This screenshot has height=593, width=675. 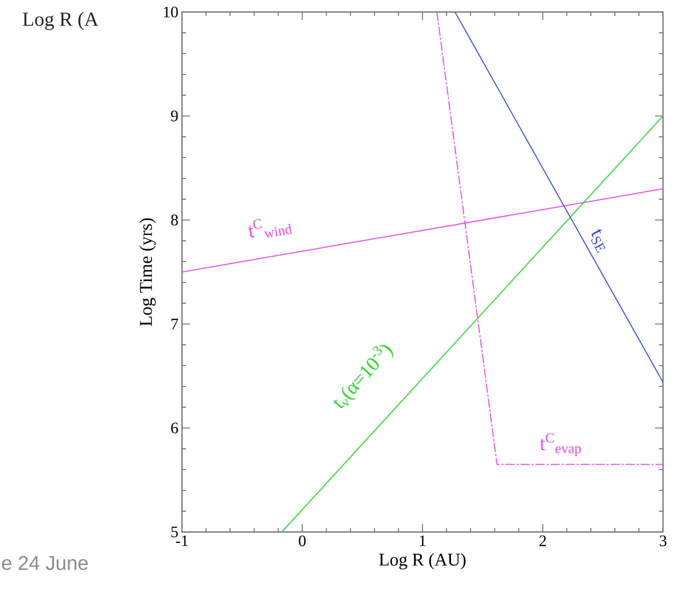 I want to click on y-axis-title: Log Time (yrs), so click(x=147, y=272).